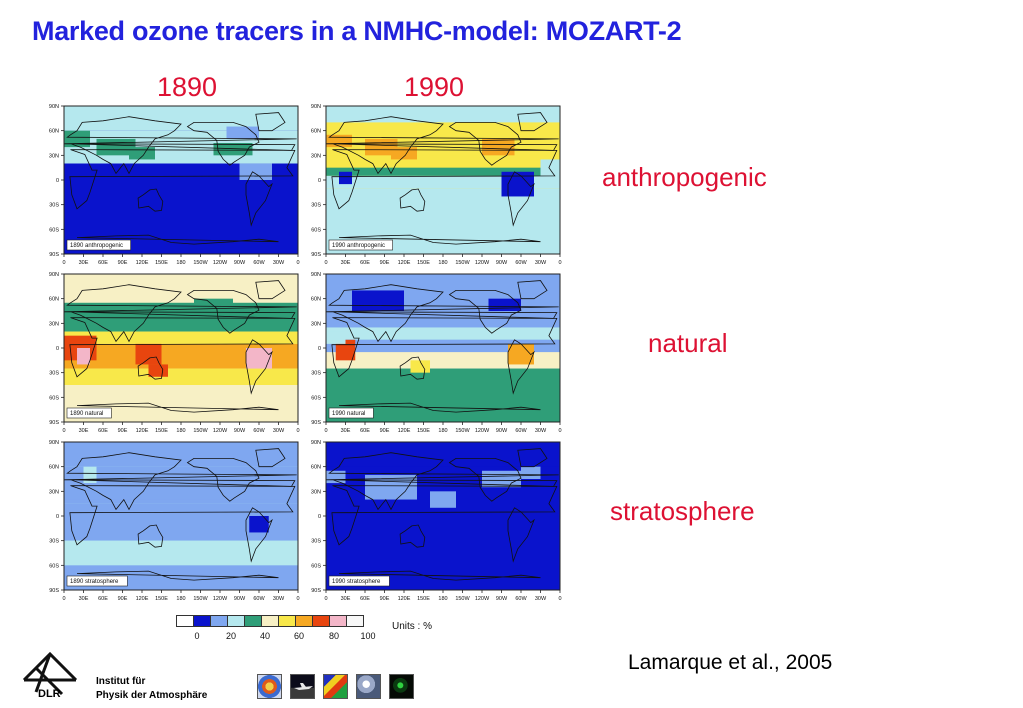 The width and height of the screenshot is (1023, 708). I want to click on colorbar-units: Units : %, so click(412, 626).